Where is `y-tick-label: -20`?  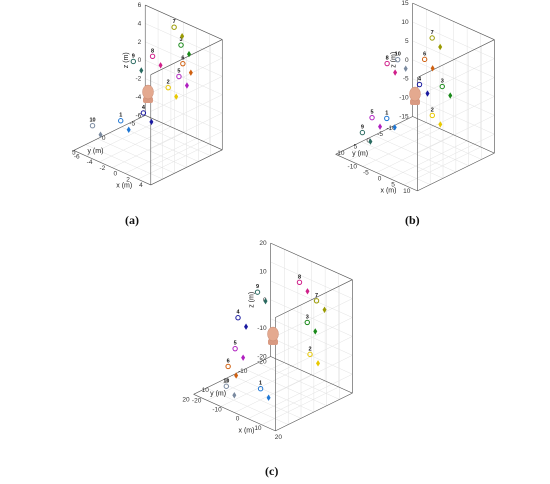
y-tick-label: -20 is located at coordinates (262, 362).